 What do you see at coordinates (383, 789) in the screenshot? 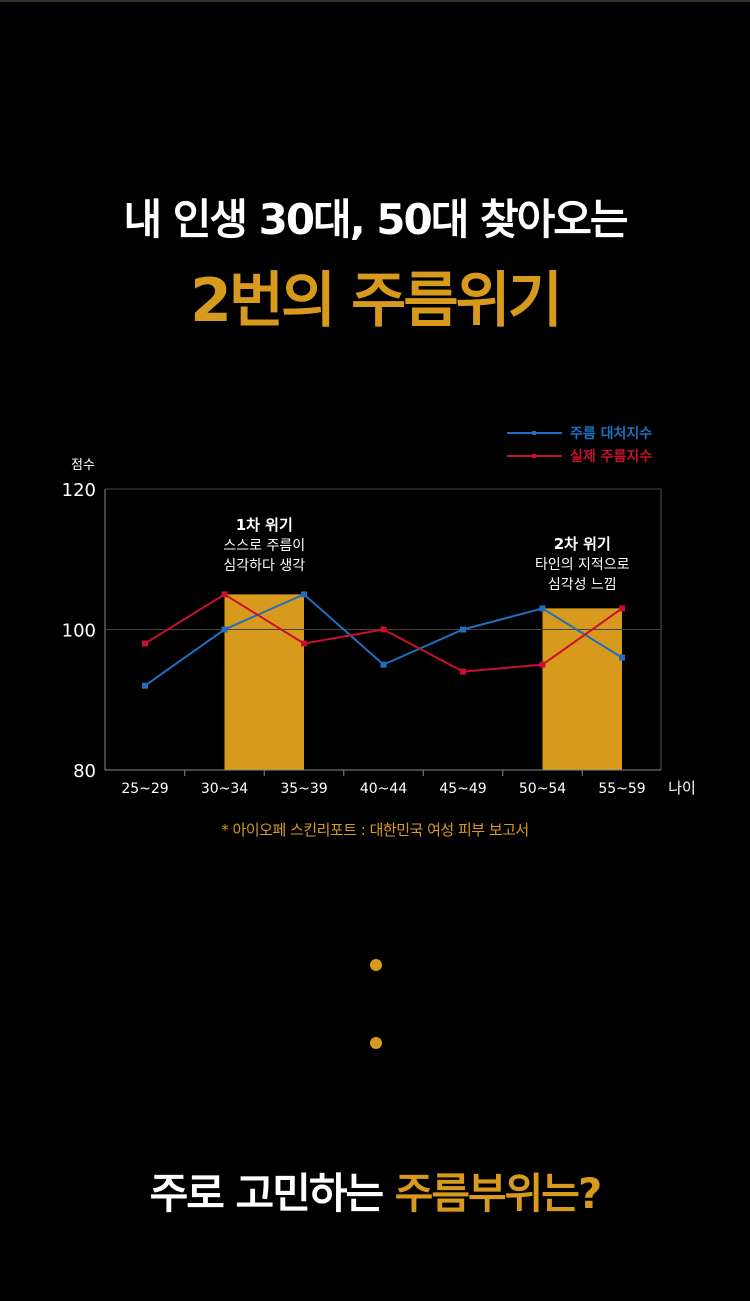
I see `x-tick-label: 40~44` at bounding box center [383, 789].